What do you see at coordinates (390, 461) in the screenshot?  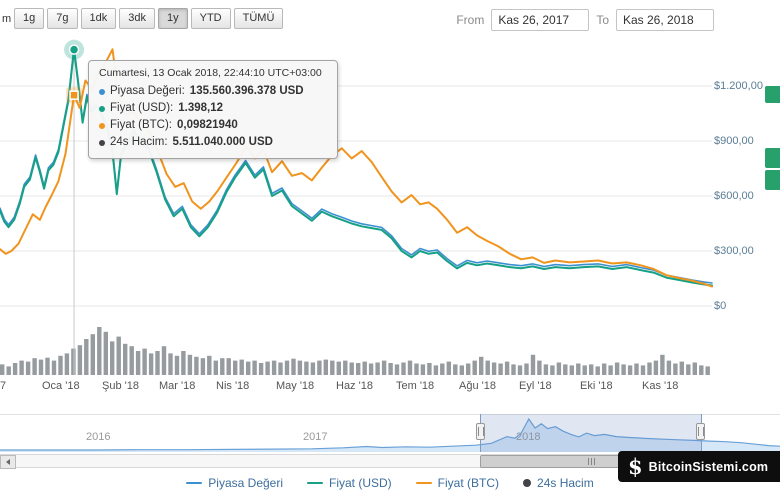 I see `chart-scrollbar` at bounding box center [390, 461].